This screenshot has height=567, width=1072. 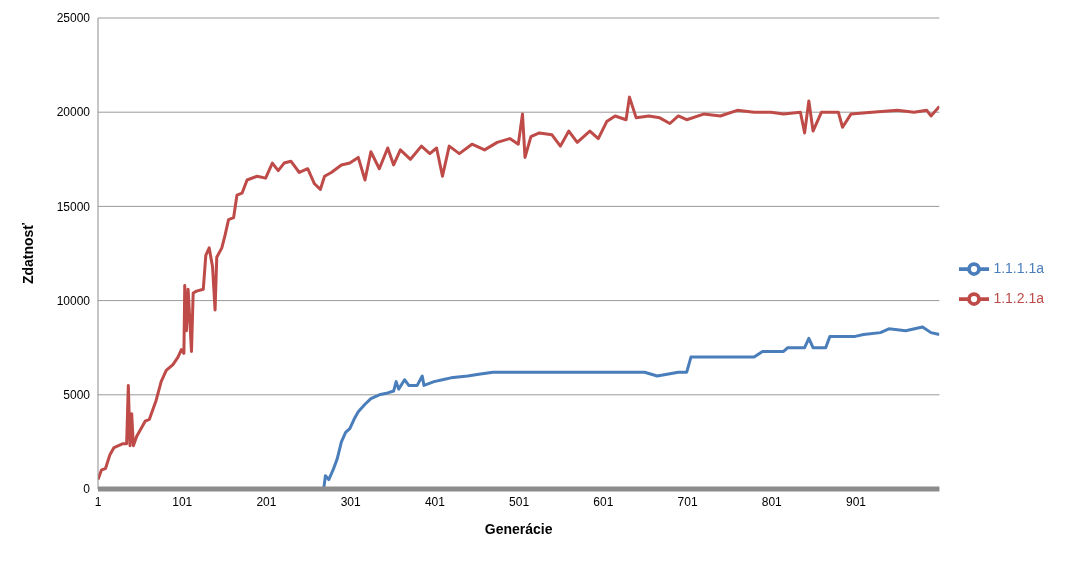 I want to click on x-tick-label: 701, so click(x=687, y=501).